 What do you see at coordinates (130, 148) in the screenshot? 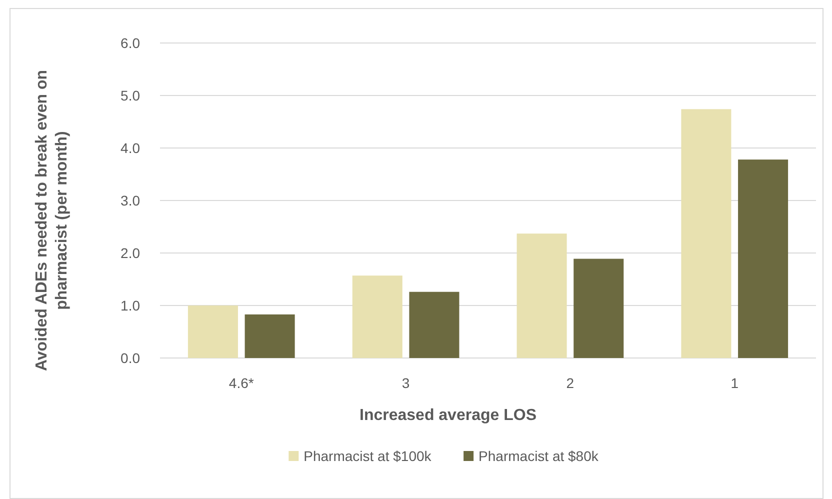
I see `y-tick-label: 4.0` at bounding box center [130, 148].